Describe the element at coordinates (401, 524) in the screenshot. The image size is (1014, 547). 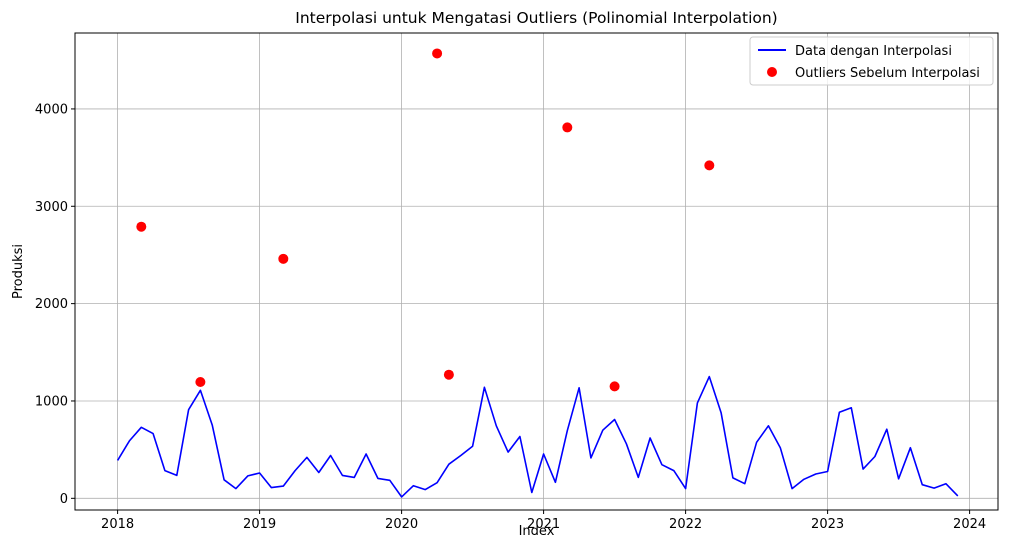
I see `x-tick-label: 2020` at that location.